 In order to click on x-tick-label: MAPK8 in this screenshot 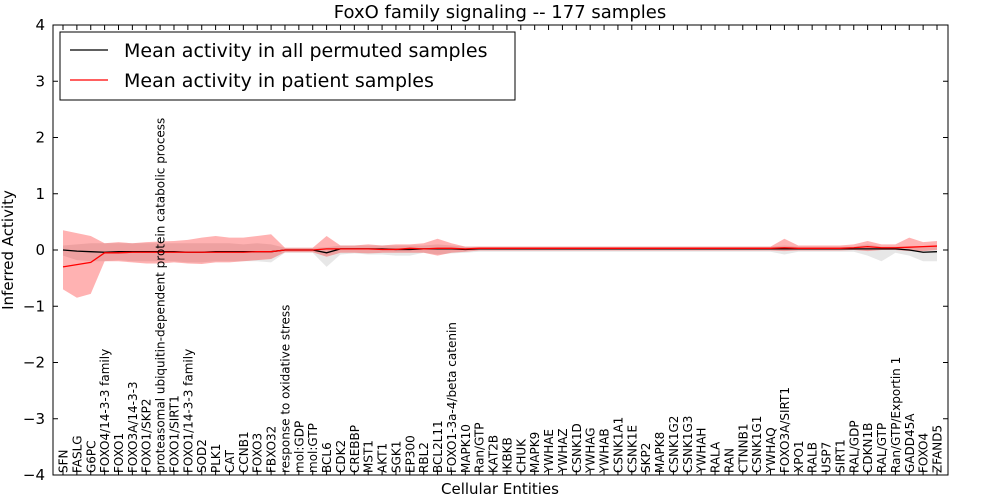, I will do `click(660, 452)`.